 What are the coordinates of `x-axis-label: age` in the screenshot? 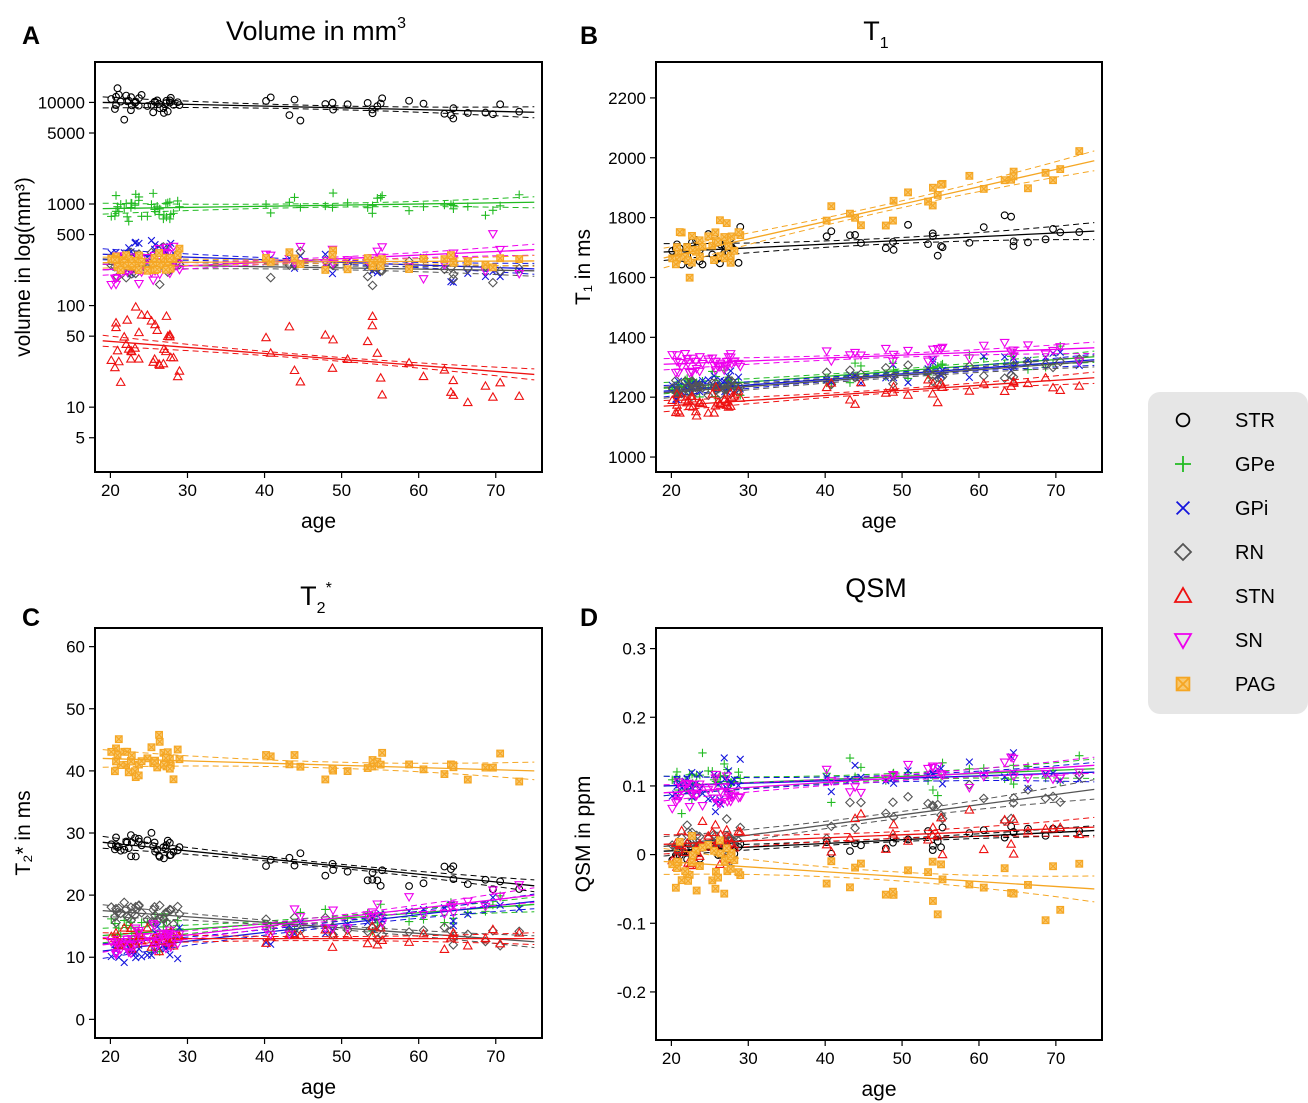 It's located at (318, 521).